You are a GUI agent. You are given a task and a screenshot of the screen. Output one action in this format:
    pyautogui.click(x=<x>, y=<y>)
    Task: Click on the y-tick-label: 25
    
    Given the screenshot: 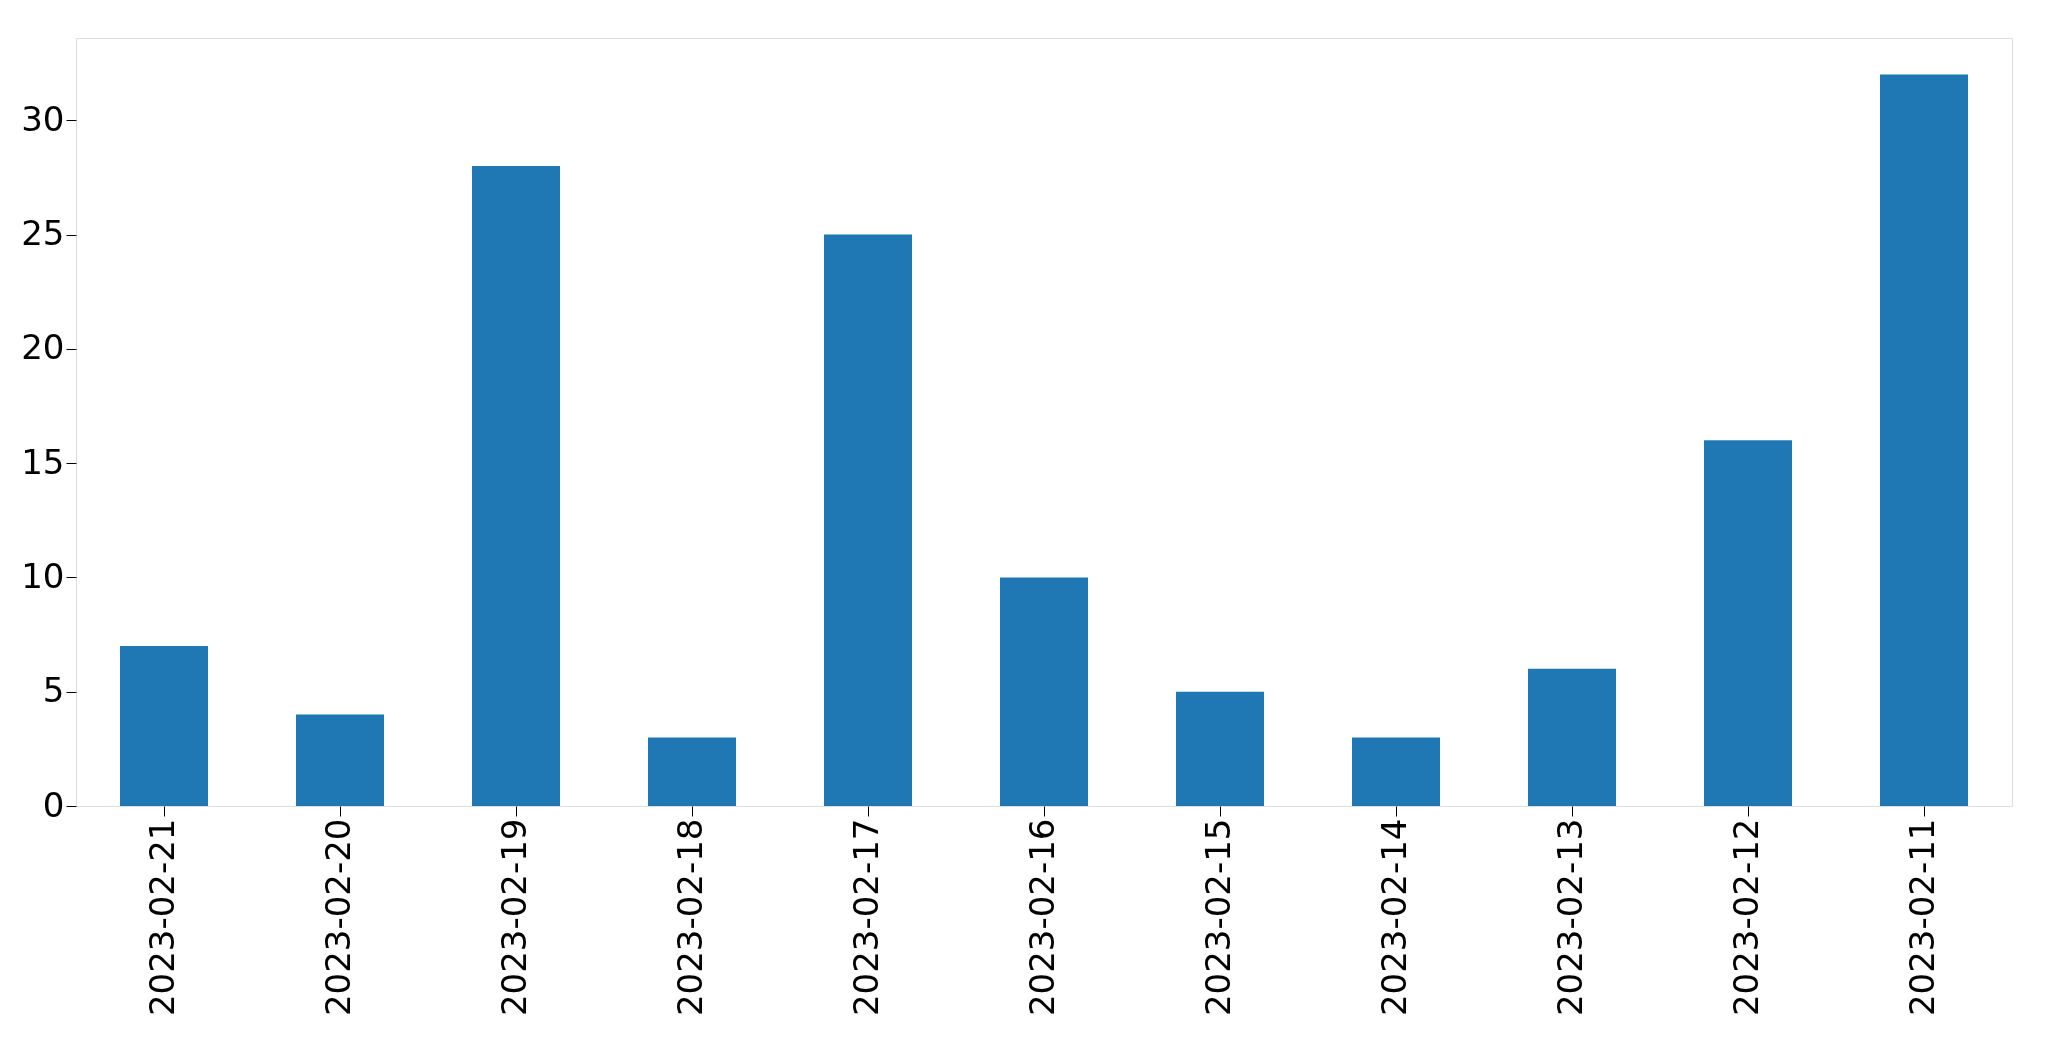 What is the action you would take?
    pyautogui.click(x=43, y=233)
    